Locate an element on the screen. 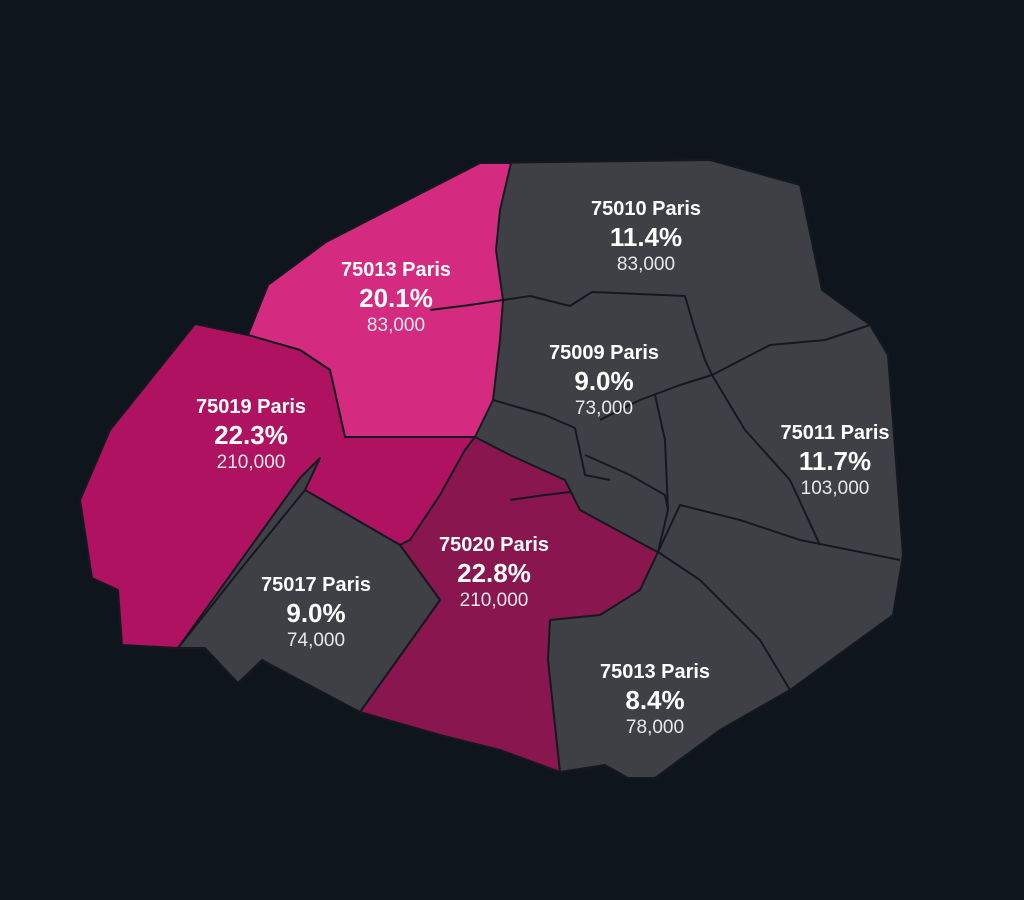 The height and width of the screenshot is (900, 1024). label-75010: 75010 Paris 11.4% 83,000 is located at coordinates (646, 237).